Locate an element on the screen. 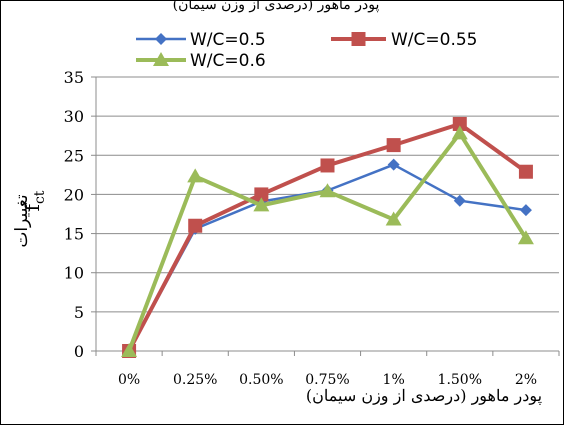  x-tick-label-0: 0% is located at coordinates (129, 380).